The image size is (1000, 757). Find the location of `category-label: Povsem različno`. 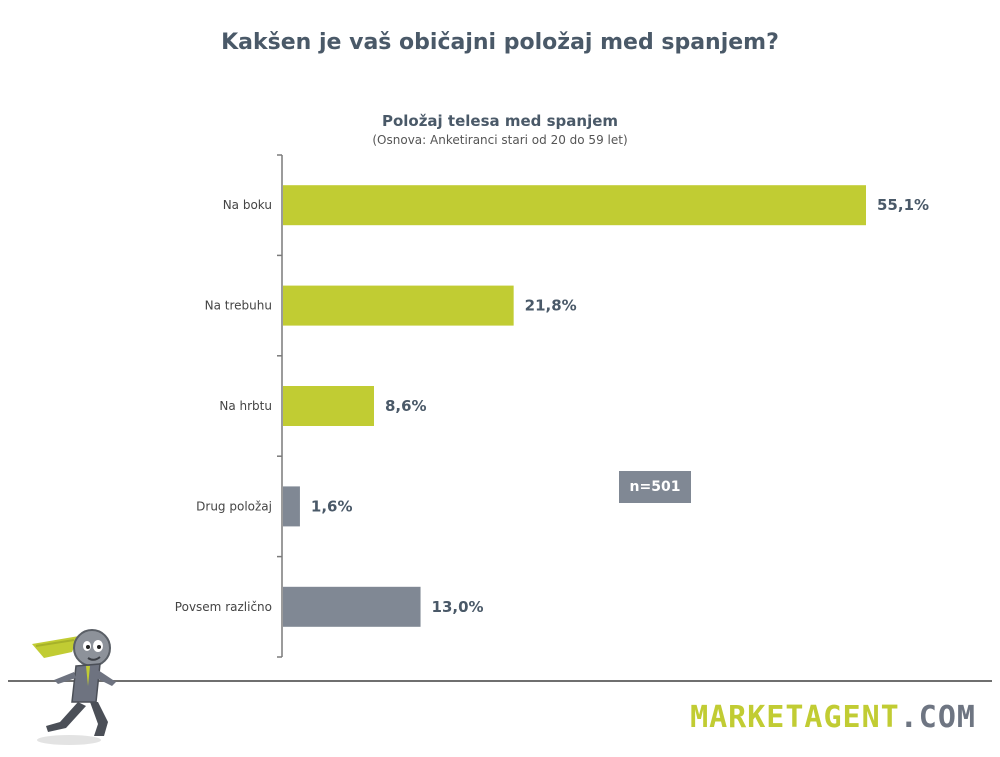

category-label: Povsem različno is located at coordinates (223, 607).